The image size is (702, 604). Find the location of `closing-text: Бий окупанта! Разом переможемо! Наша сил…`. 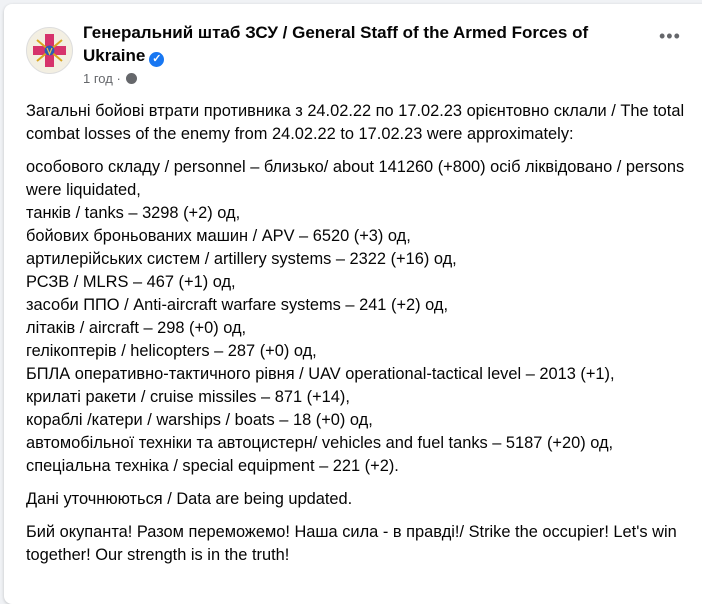

closing-text: Бий окупанта! Разом переможемо! Наша сил… is located at coordinates (351, 543).